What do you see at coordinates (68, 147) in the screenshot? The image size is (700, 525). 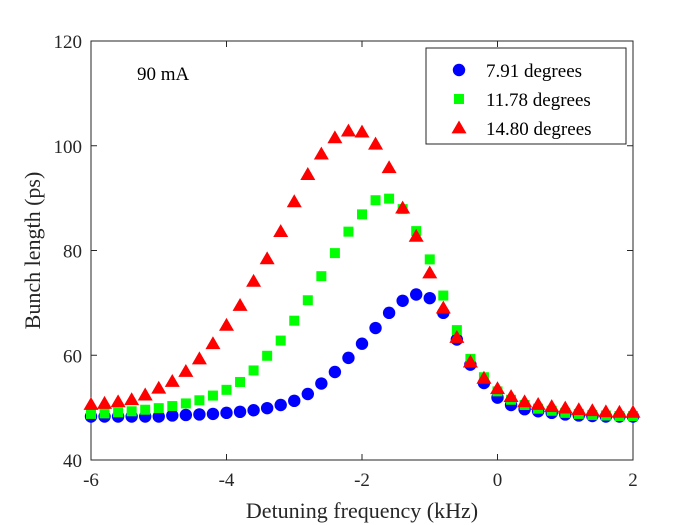 I see `y-tick-label: 100` at bounding box center [68, 147].